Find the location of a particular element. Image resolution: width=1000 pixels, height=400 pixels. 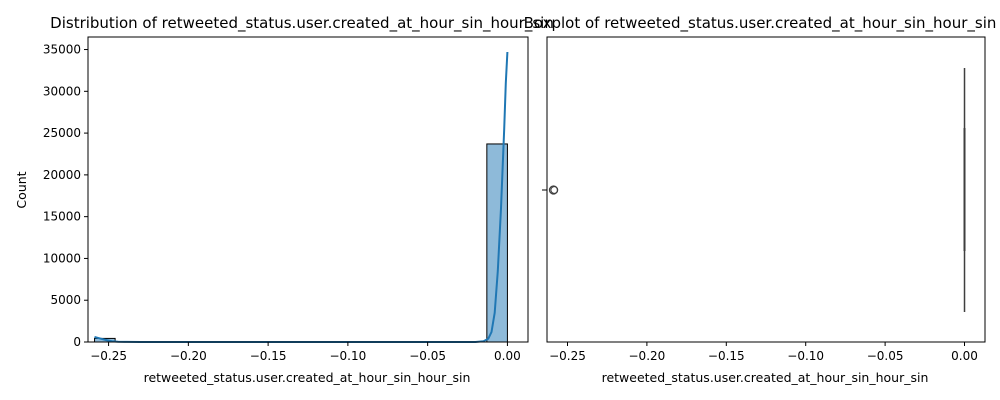

histogram-x-ticks: −0.25 −0.20 −0.15 −0.10 −0.05 0.00 is located at coordinates (305, 352).